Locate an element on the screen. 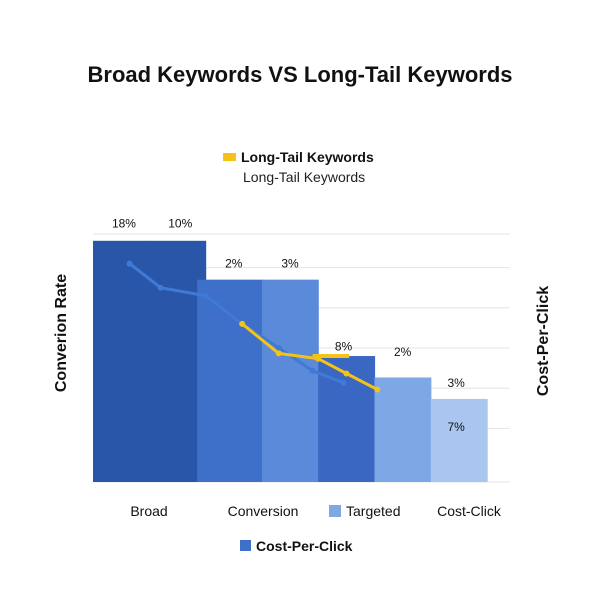 The image size is (600, 600). legend-label-long-tail: Long-Tail Keywords is located at coordinates (307, 157).